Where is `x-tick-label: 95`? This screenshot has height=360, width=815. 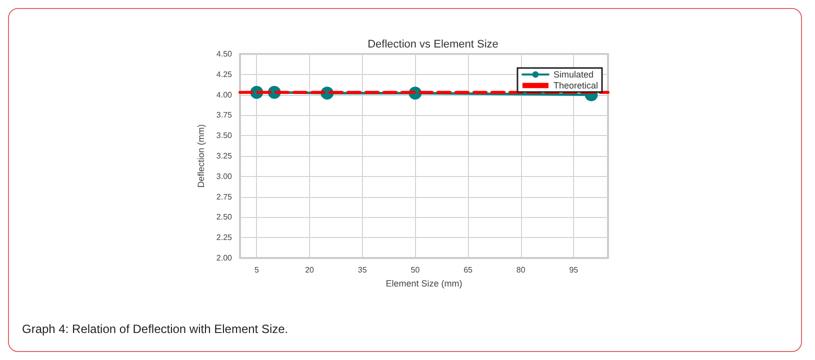
x-tick-label: 95 is located at coordinates (574, 270).